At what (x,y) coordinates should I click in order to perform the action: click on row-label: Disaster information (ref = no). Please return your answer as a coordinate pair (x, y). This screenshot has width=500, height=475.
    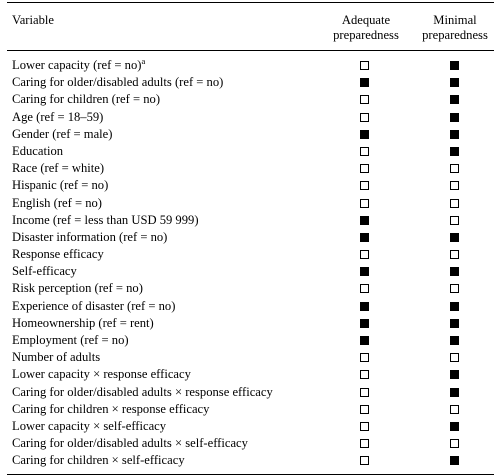
    Looking at the image, I should click on (89, 237).